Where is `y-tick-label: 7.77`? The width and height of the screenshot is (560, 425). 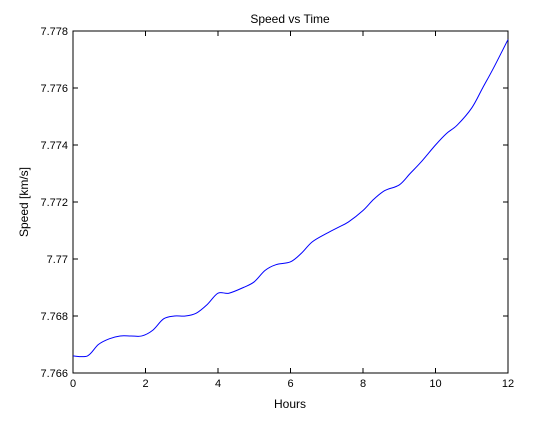 y-tick-label: 7.77 is located at coordinates (57, 260).